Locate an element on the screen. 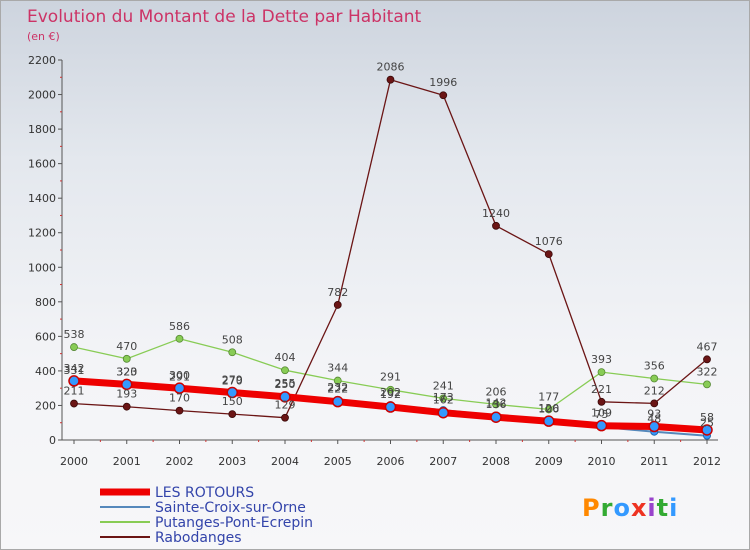 The width and height of the screenshot is (750, 550). data-label: 320 is located at coordinates (126, 372).